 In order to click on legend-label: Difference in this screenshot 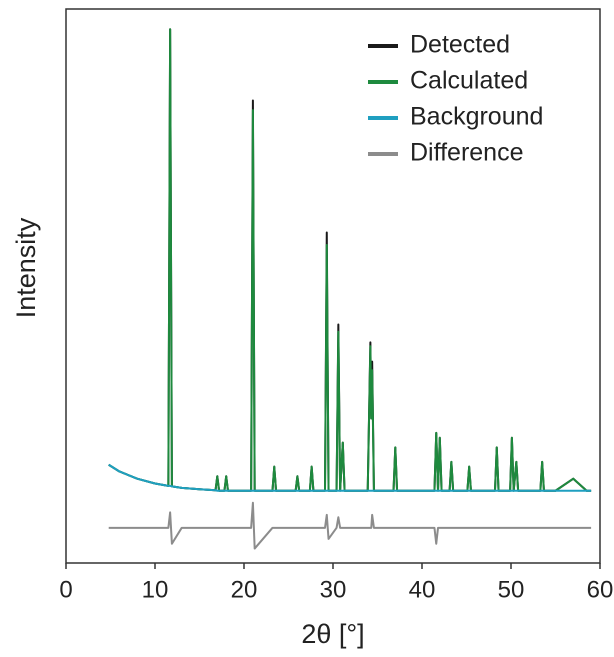, I will do `click(467, 153)`.